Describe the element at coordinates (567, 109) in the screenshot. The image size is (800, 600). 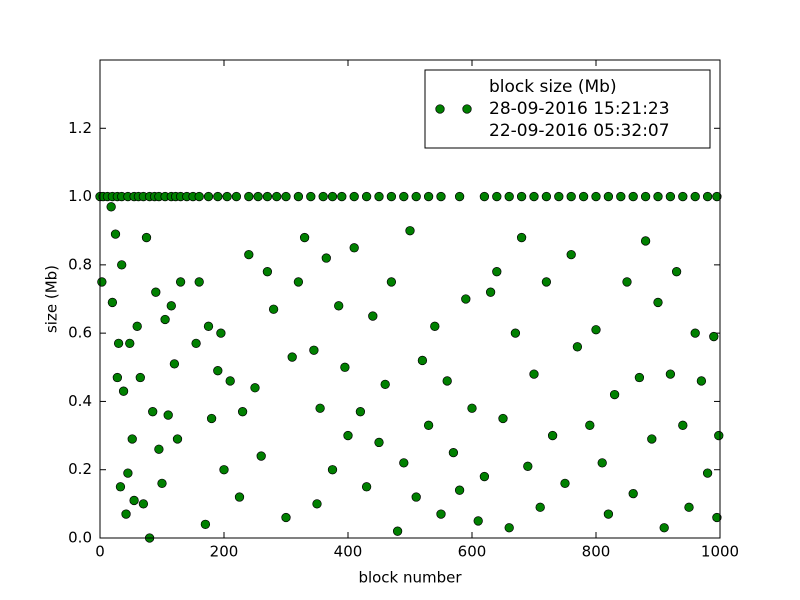
I see `legend-box` at that location.